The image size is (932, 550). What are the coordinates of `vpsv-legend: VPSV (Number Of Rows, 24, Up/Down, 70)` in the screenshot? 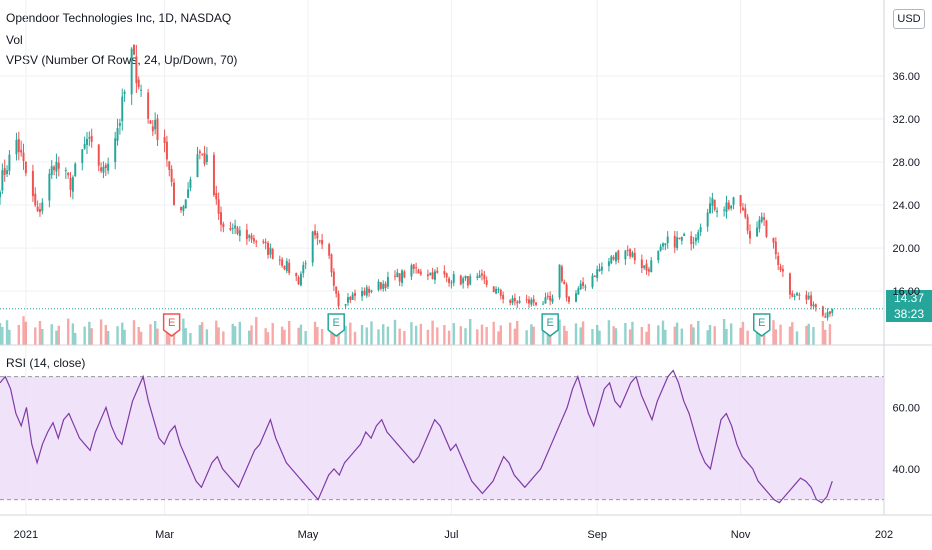 It's located at (122, 60).